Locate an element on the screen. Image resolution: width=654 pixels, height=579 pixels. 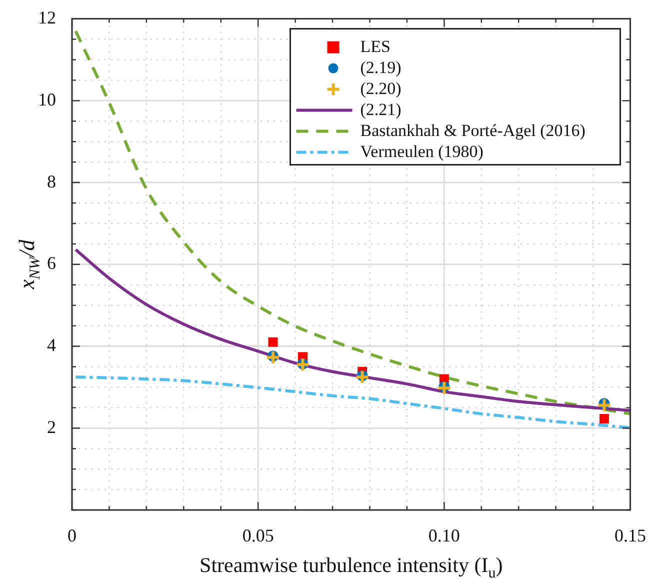
line-series is located at coordinates (352, 402).